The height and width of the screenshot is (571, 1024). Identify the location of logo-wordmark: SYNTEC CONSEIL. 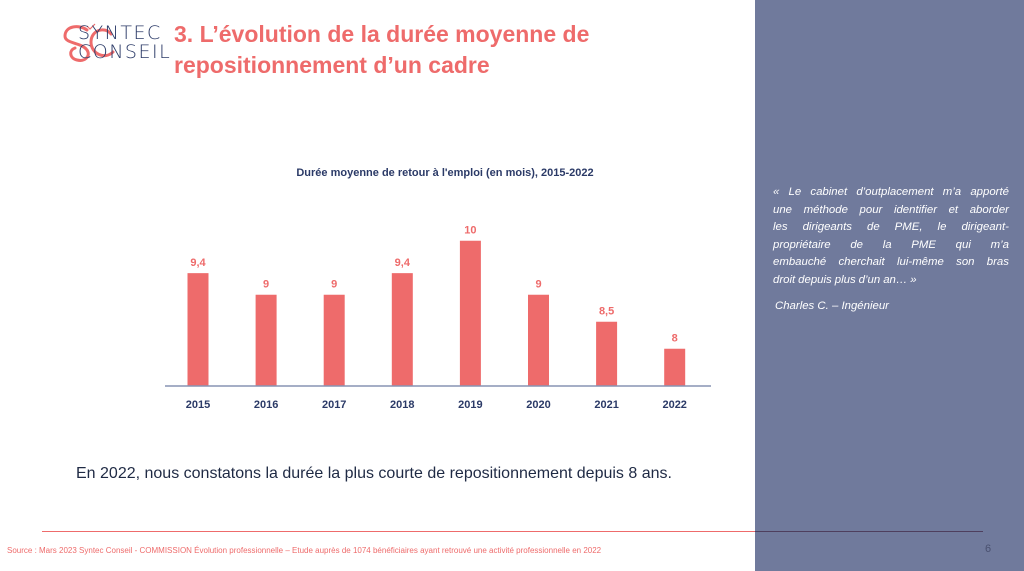
(124, 43).